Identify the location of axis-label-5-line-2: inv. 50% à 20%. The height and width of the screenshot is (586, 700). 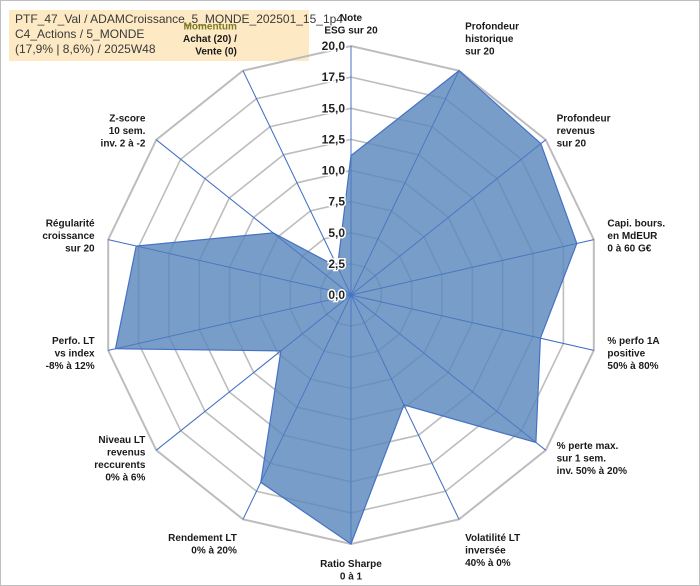
(592, 471).